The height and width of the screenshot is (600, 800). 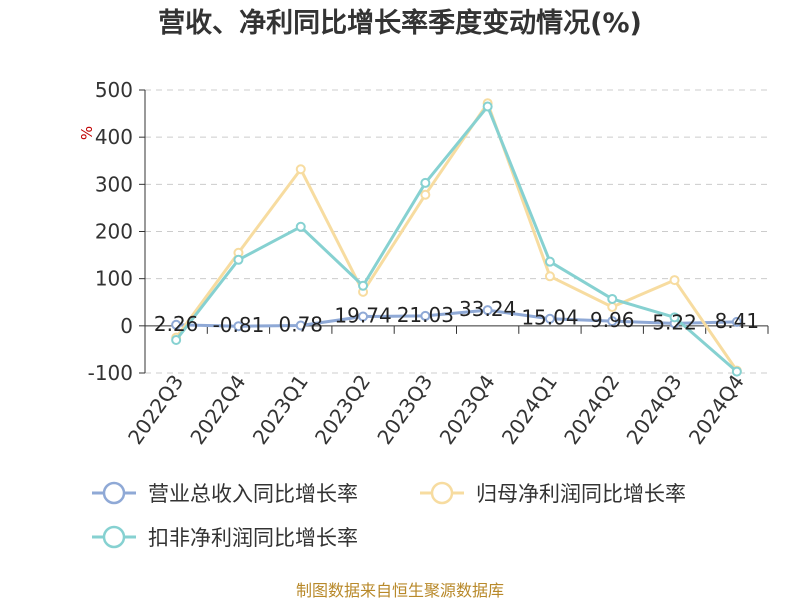 I want to click on y-tick-label: 100, so click(x=114, y=279).